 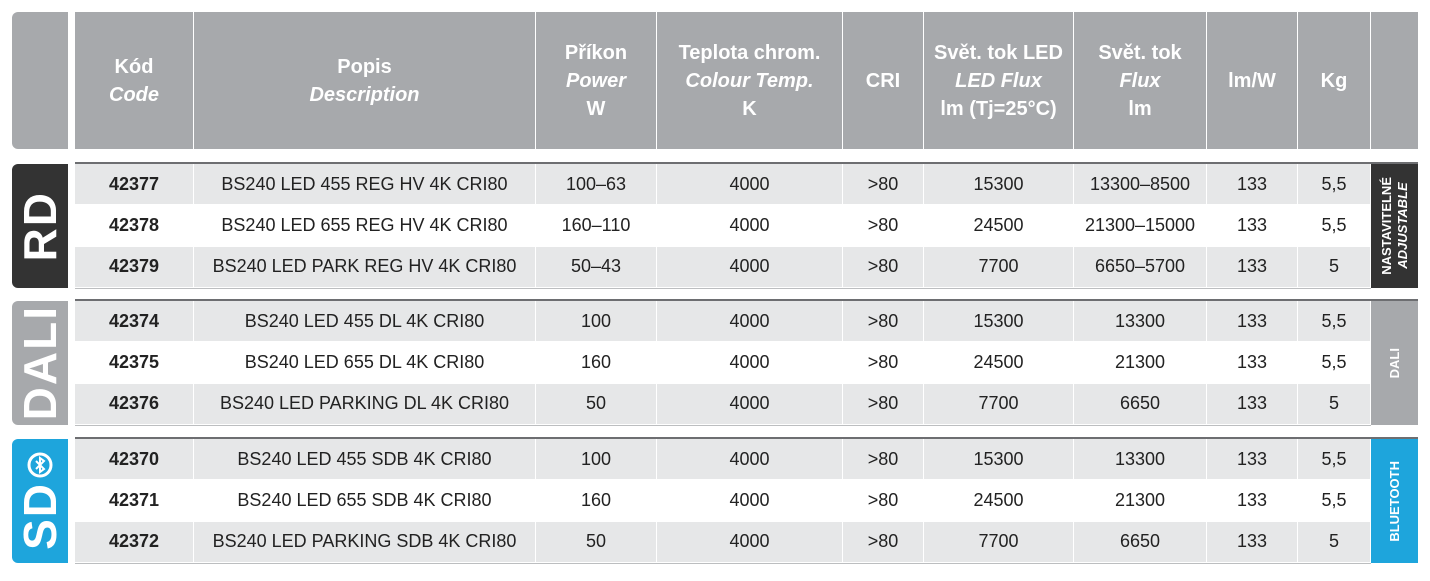 I want to click on cell-text: 100, so click(x=596, y=320).